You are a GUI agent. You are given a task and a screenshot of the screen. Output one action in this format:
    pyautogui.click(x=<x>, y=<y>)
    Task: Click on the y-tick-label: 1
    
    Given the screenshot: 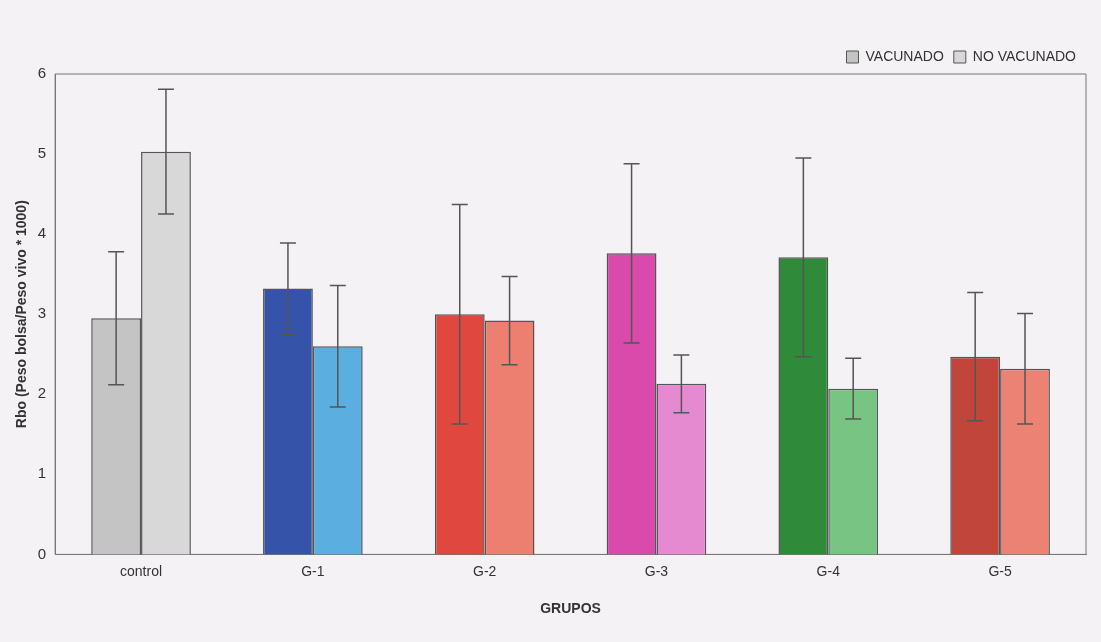 What is the action you would take?
    pyautogui.click(x=42, y=473)
    